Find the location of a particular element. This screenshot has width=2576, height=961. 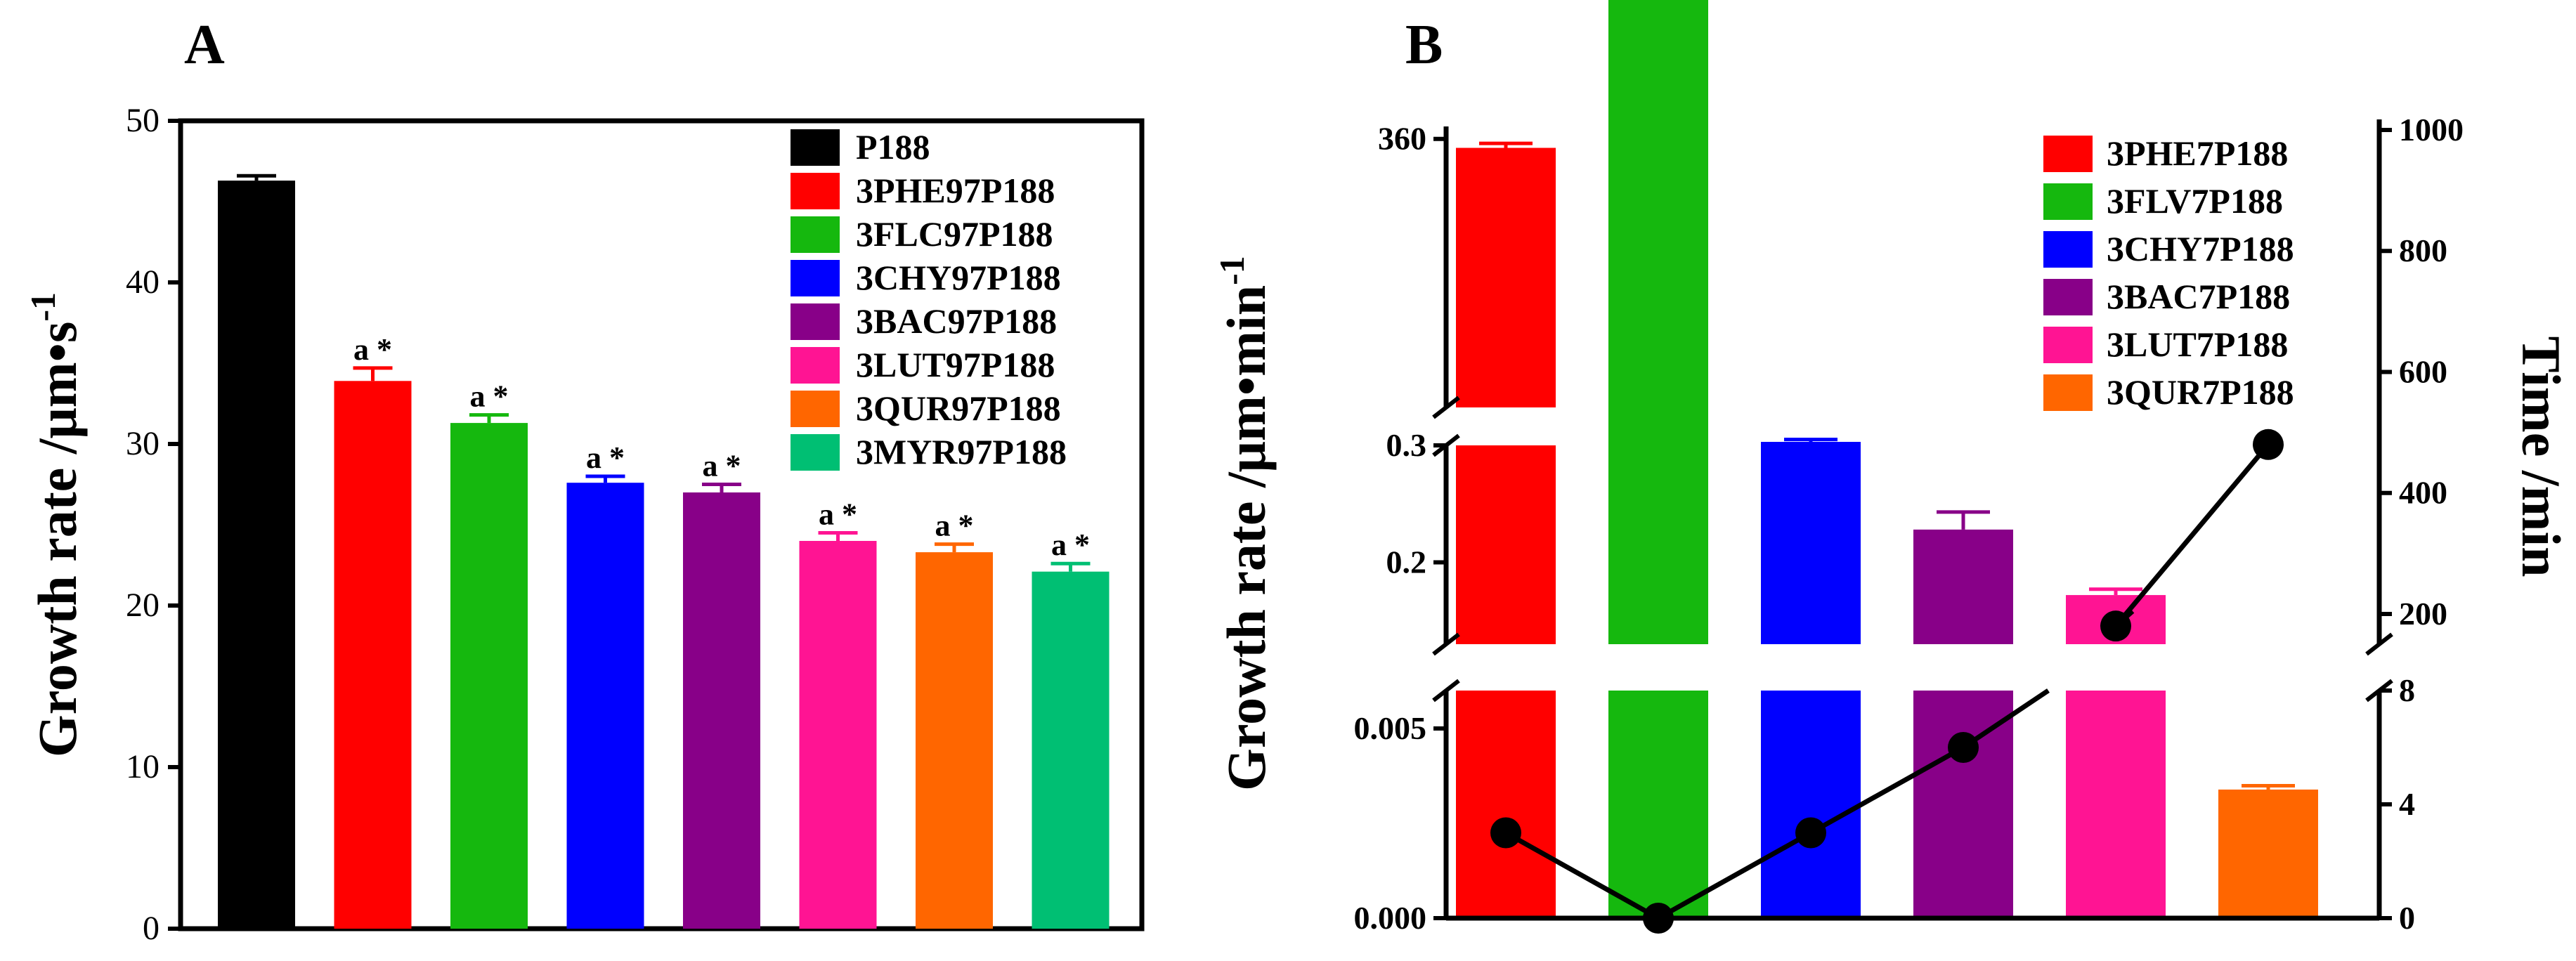

panel-b-legend-label: 3LUT7P188 is located at coordinates (2197, 344).